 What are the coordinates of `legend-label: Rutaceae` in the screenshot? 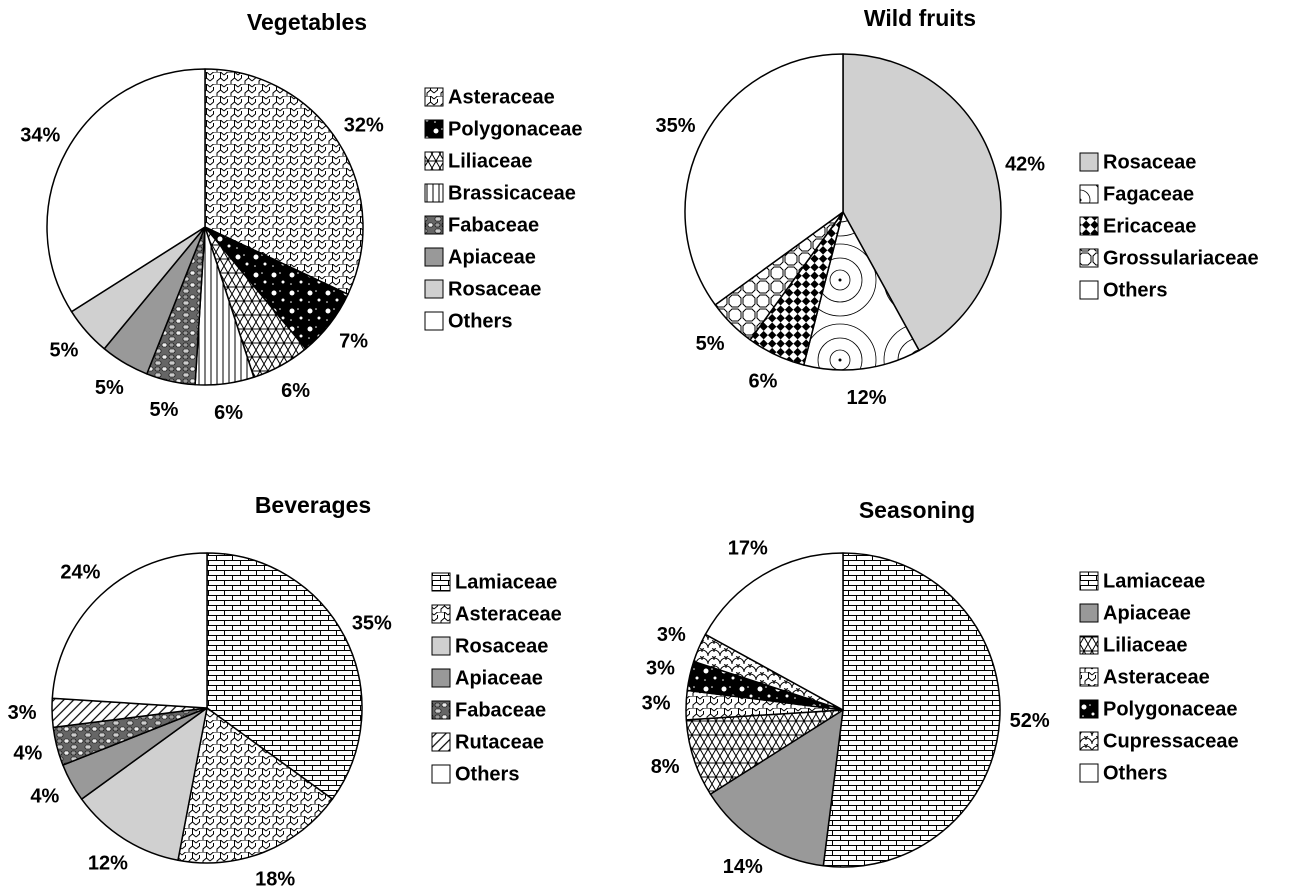 It's located at (499, 742).